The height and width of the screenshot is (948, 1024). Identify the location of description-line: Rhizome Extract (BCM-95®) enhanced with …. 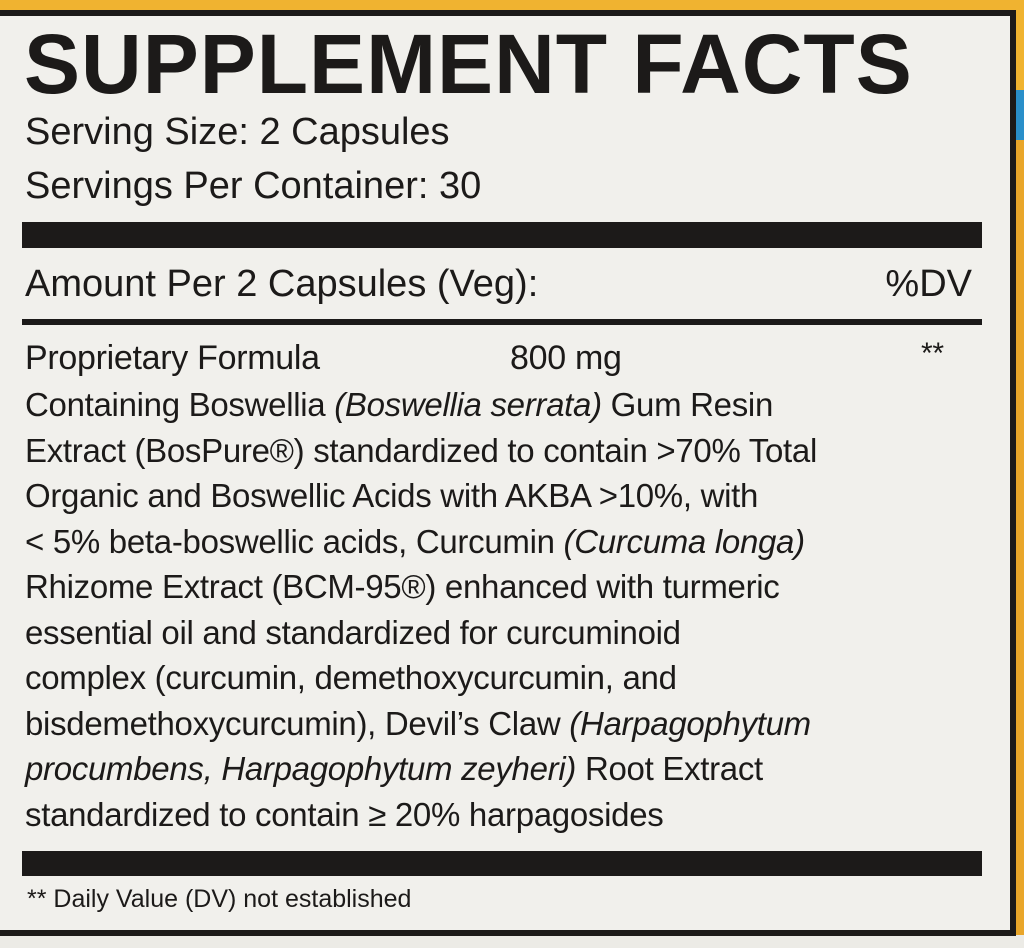
(402, 587).